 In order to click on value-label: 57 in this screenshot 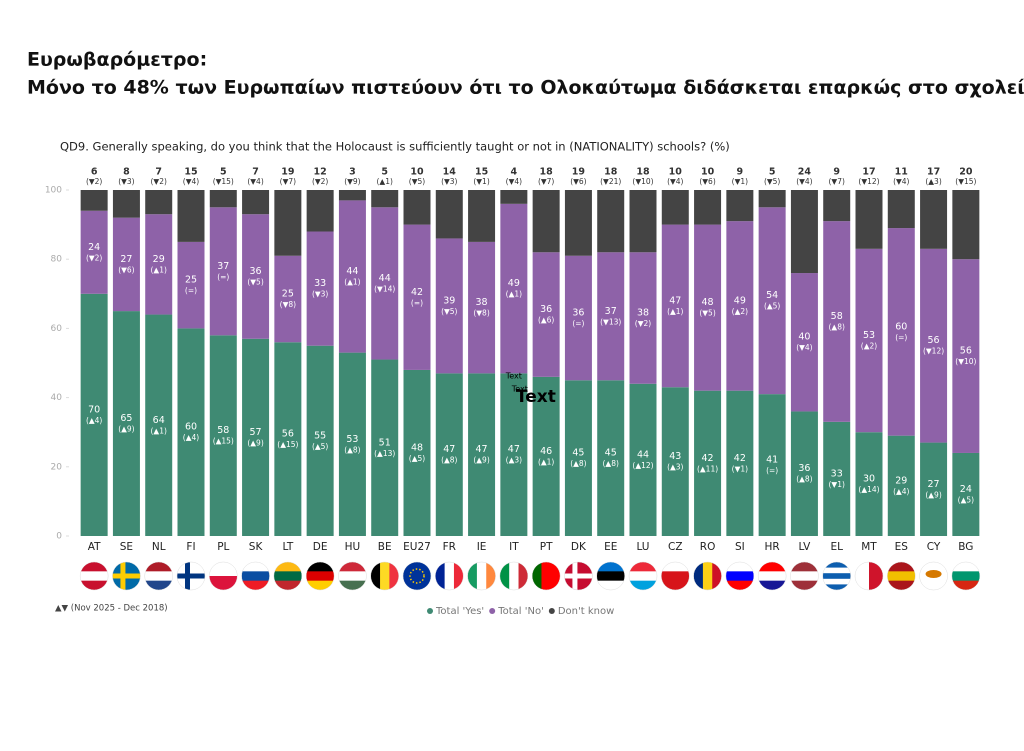, I will do `click(256, 432)`.